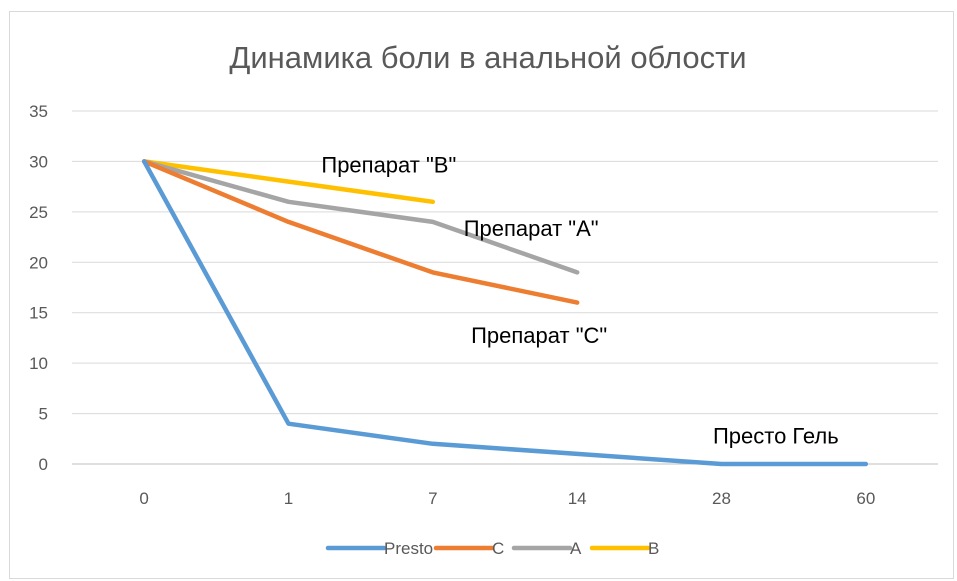 This screenshot has width=957, height=581. Describe the element at coordinates (388, 164) in the screenshot. I see `annotation-label: Препарат "В"` at that location.